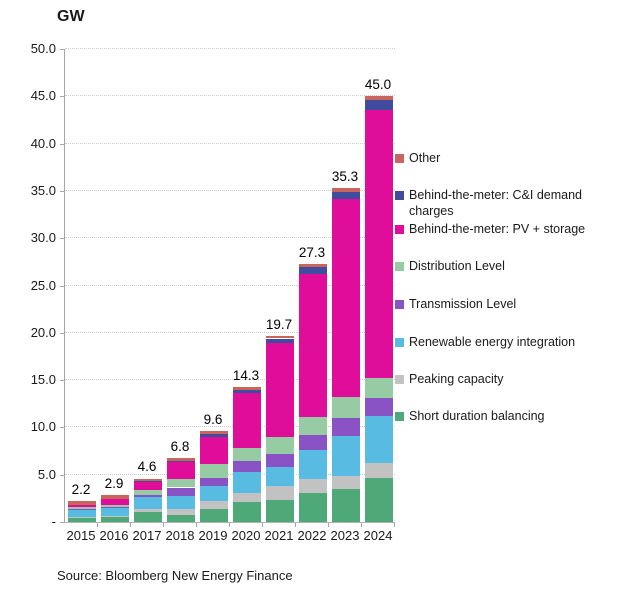 This screenshot has height=598, width=620. Describe the element at coordinates (180, 446) in the screenshot. I see `bar-total-label: 6.8` at that location.